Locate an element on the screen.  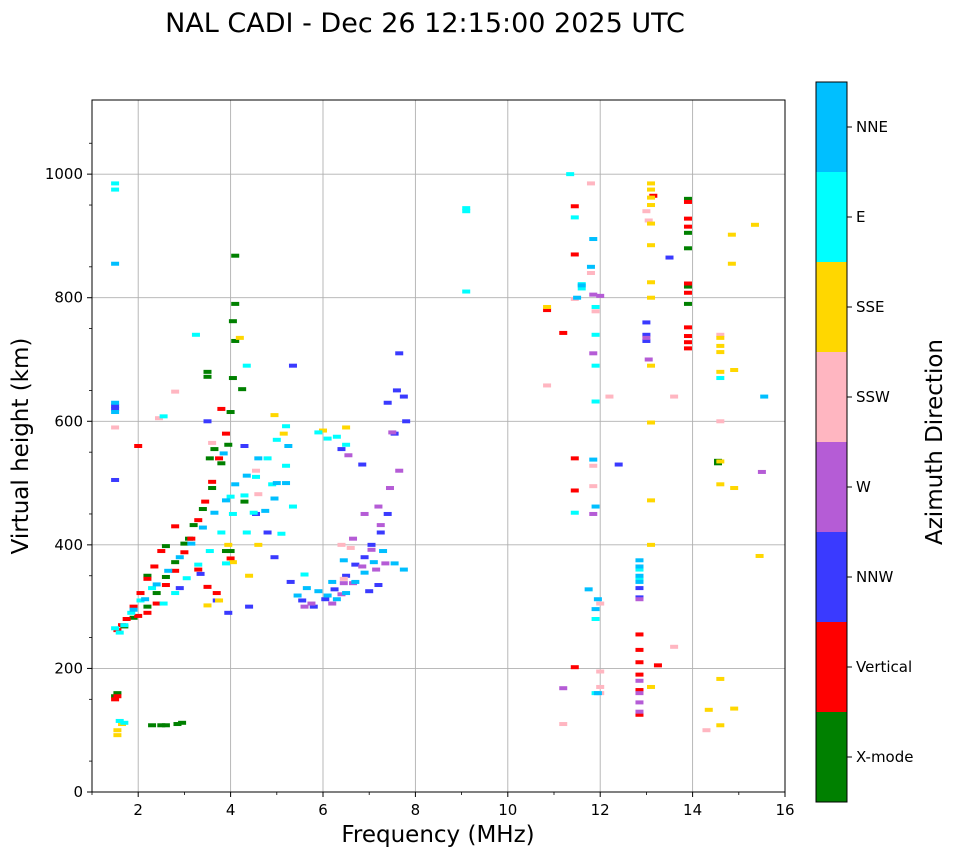
colorbar-tick-label: NNE is located at coordinates (872, 127).